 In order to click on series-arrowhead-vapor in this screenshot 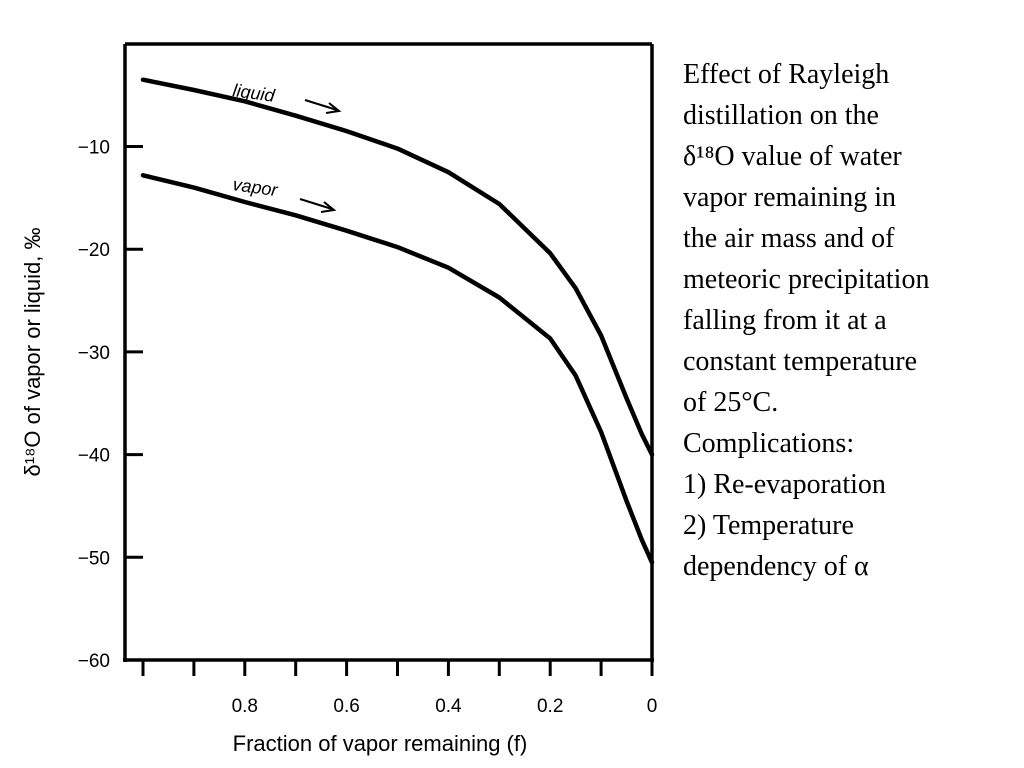, I will do `click(328, 207)`.